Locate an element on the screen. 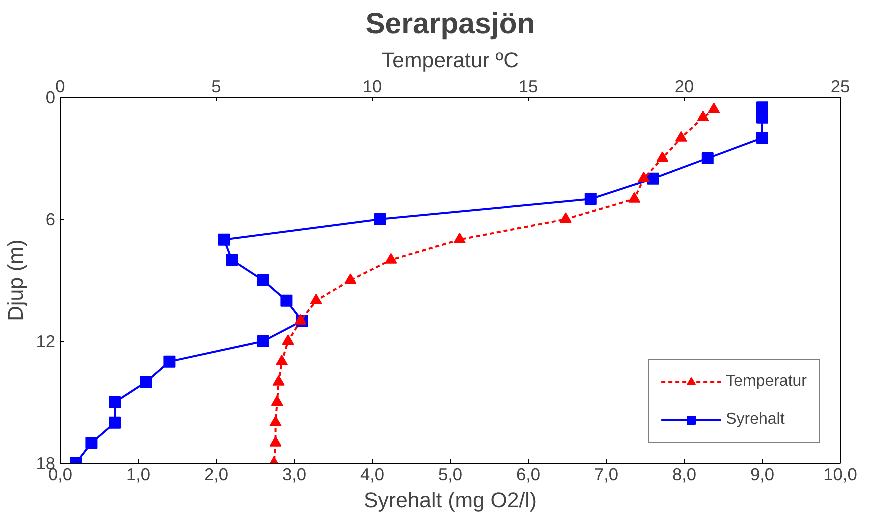  y-tick-label: 0 is located at coordinates (51, 98).